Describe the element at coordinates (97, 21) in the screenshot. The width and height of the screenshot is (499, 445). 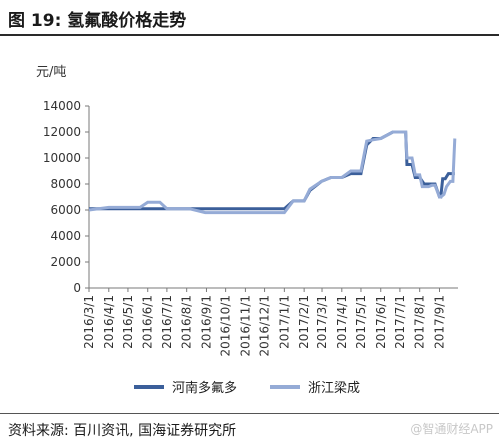
I see `figure-title: 图 19: 氢氟酸价格走势` at that location.